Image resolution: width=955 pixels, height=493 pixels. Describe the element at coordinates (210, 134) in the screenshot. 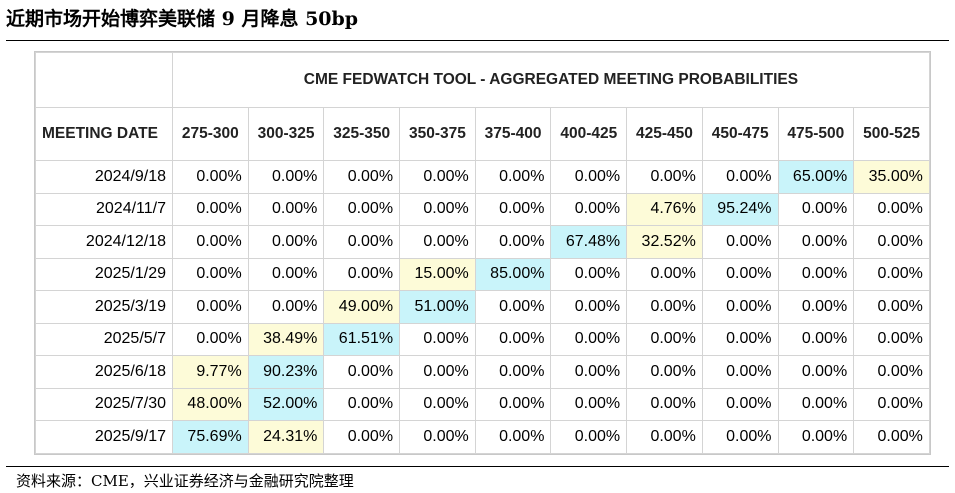

I see `rate-range-header: 275-300` at that location.